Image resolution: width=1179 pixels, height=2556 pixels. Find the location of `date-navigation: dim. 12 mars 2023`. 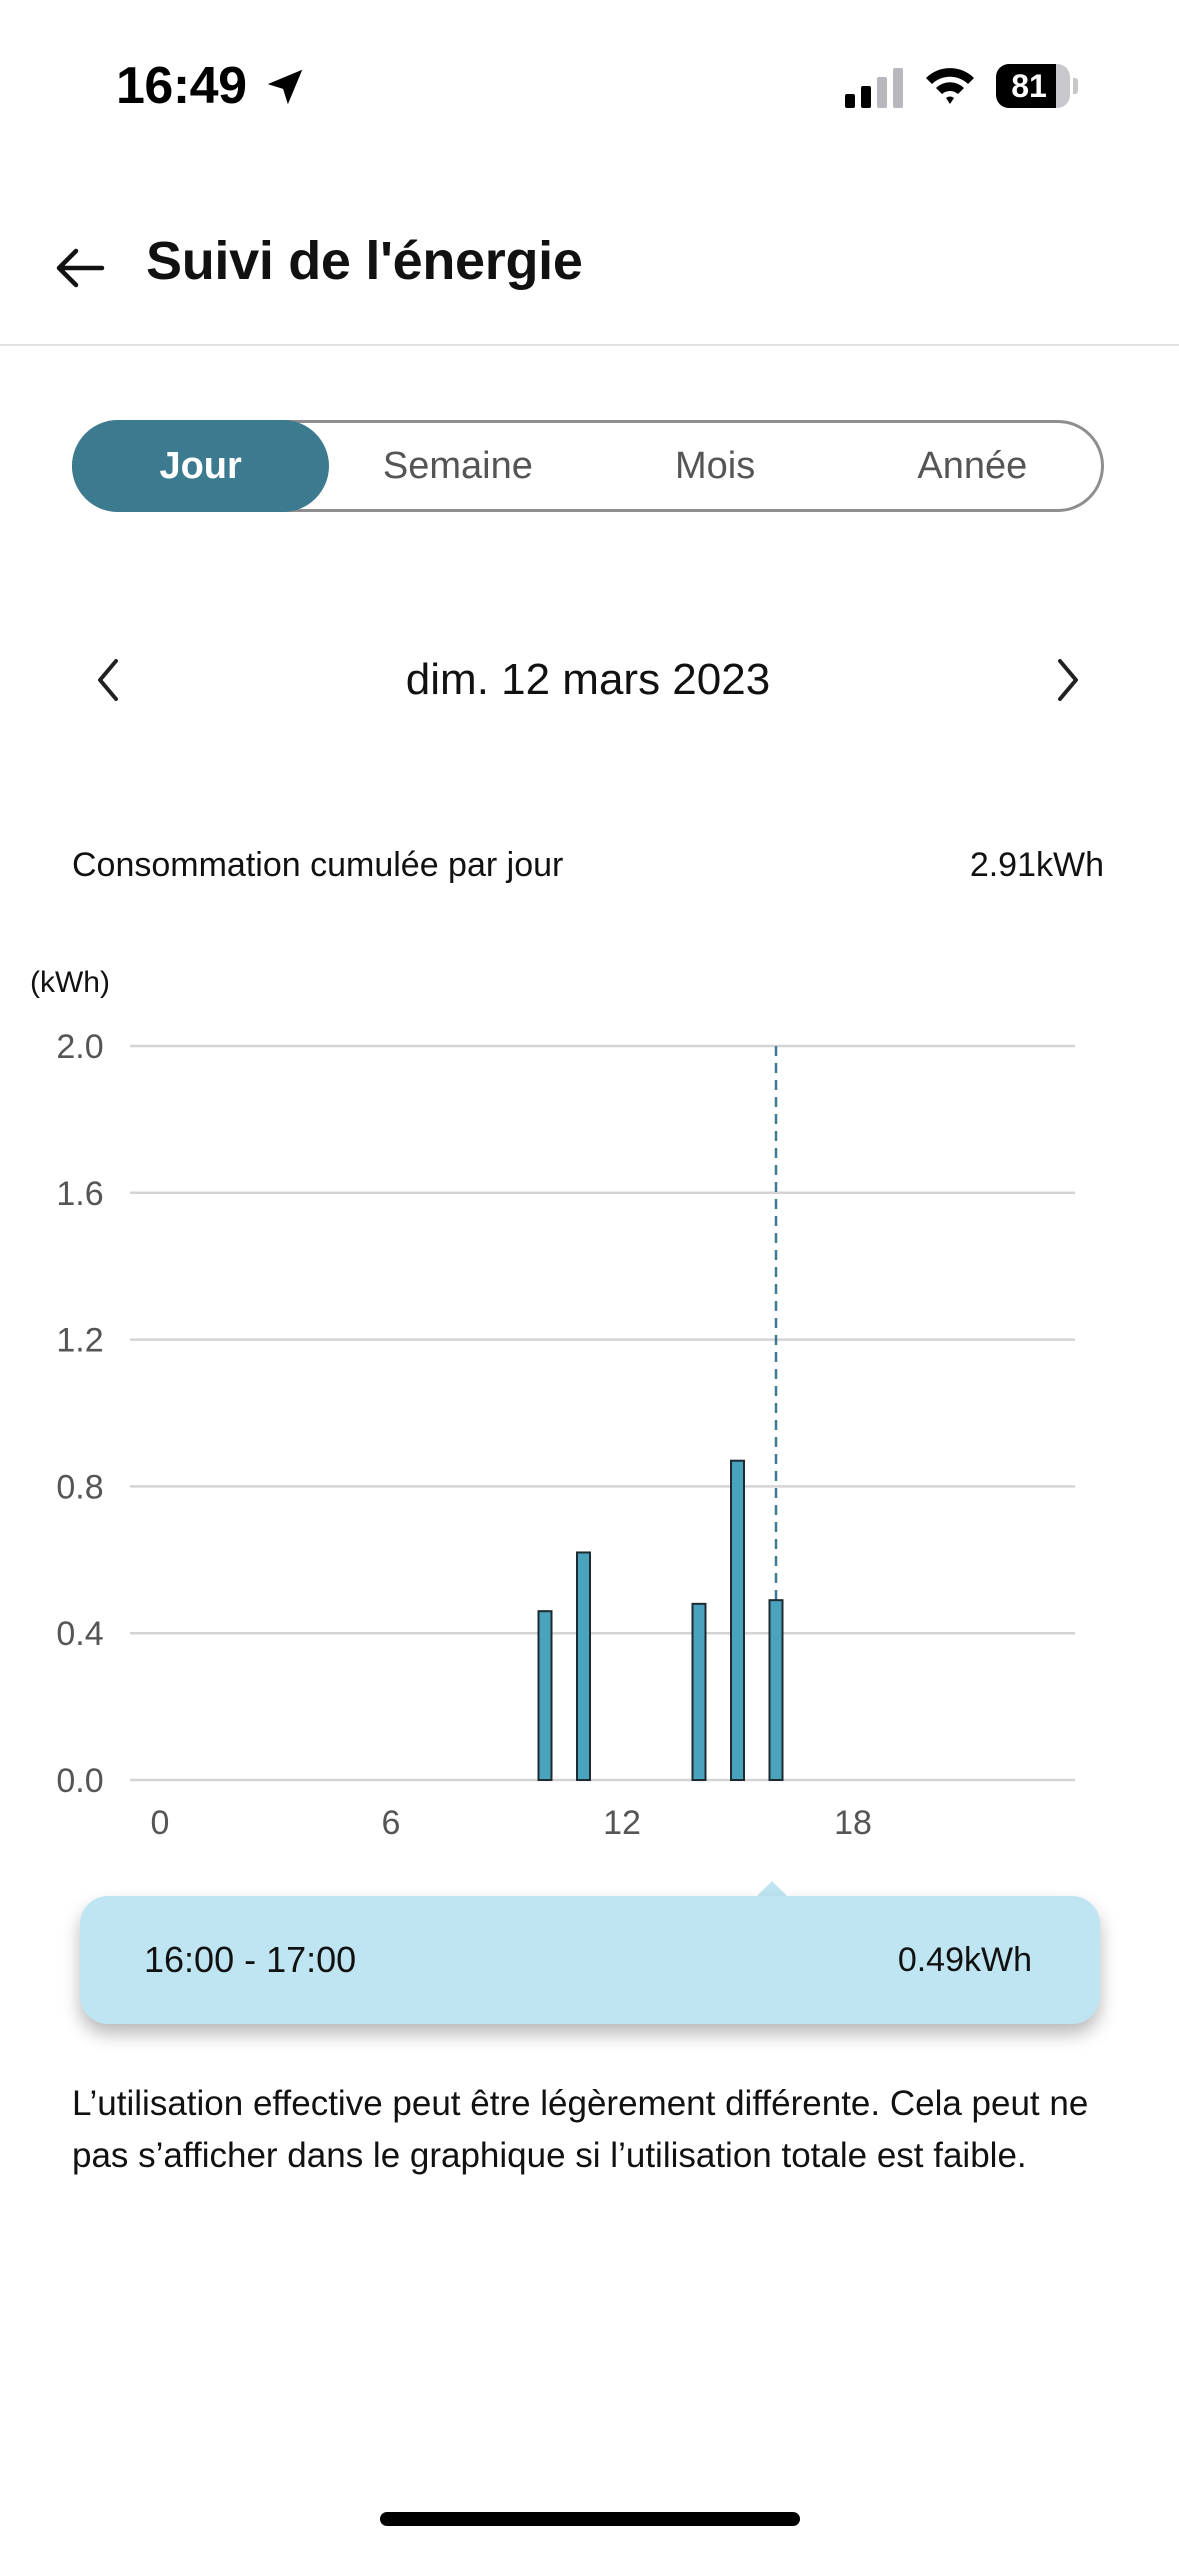

date-navigation: dim. 12 mars 2023 is located at coordinates (588, 680).